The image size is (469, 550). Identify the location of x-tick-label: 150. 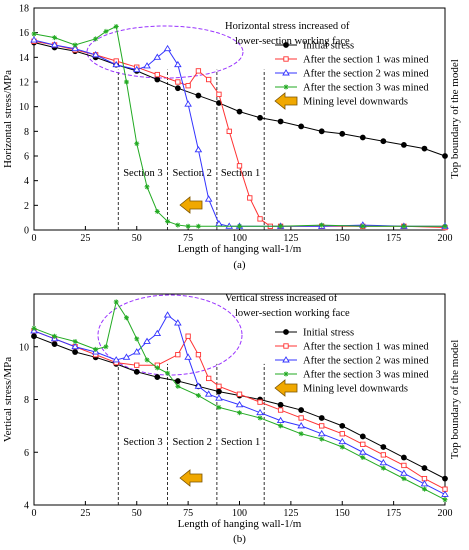
(342, 513).